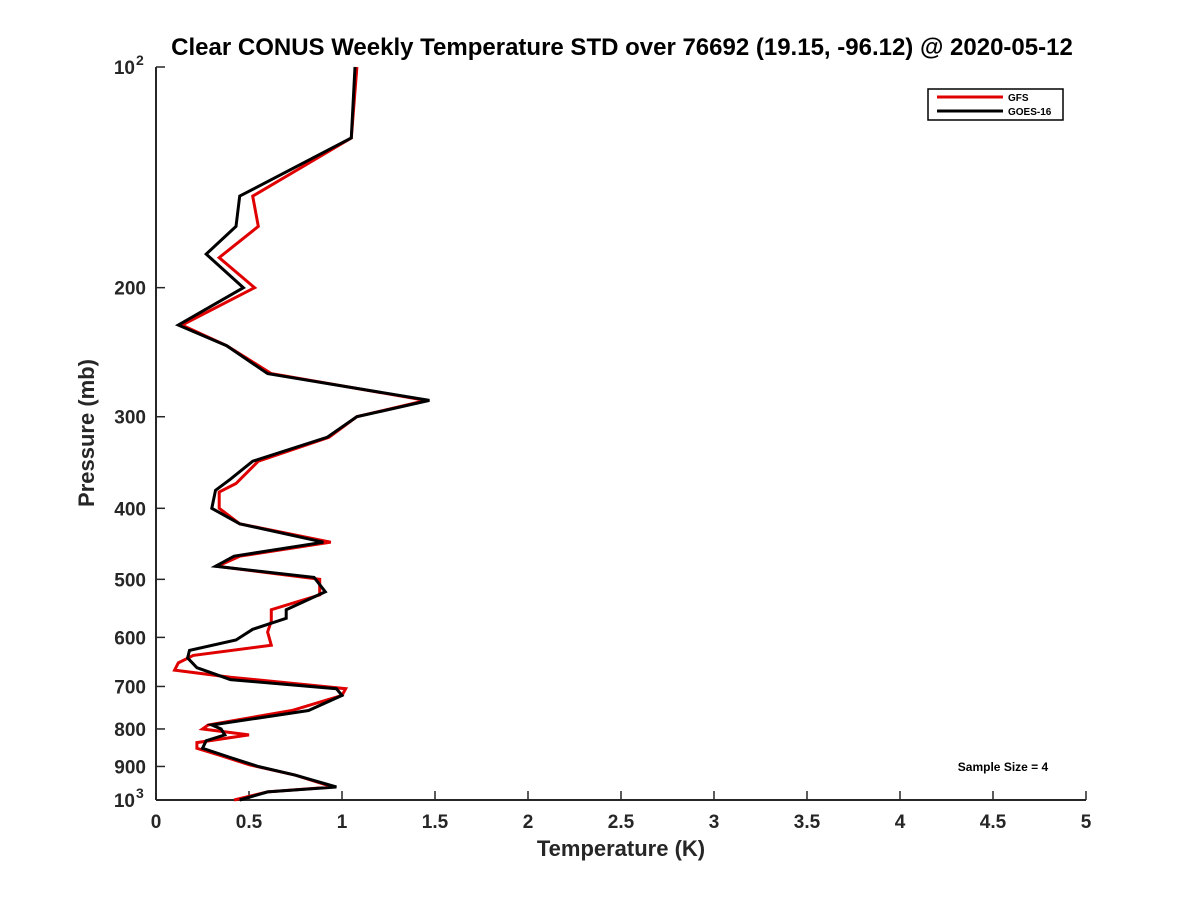 This screenshot has width=1200, height=900. Describe the element at coordinates (993, 822) in the screenshot. I see `x-tick-label: 4.5` at that location.